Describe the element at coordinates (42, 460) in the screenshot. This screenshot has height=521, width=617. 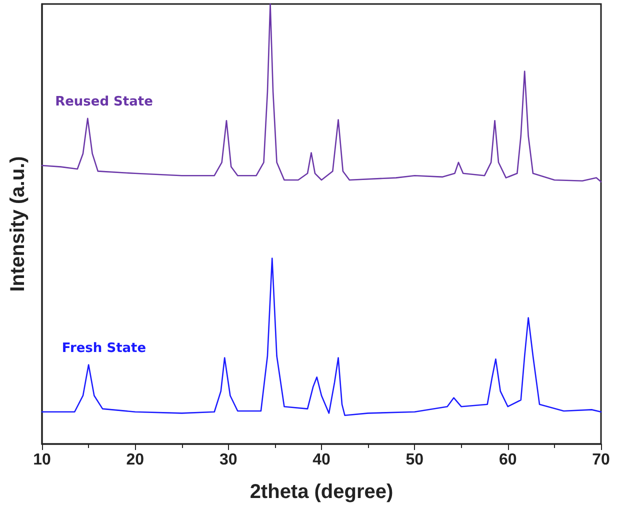
I see `x-tick-label: 10` at that location.